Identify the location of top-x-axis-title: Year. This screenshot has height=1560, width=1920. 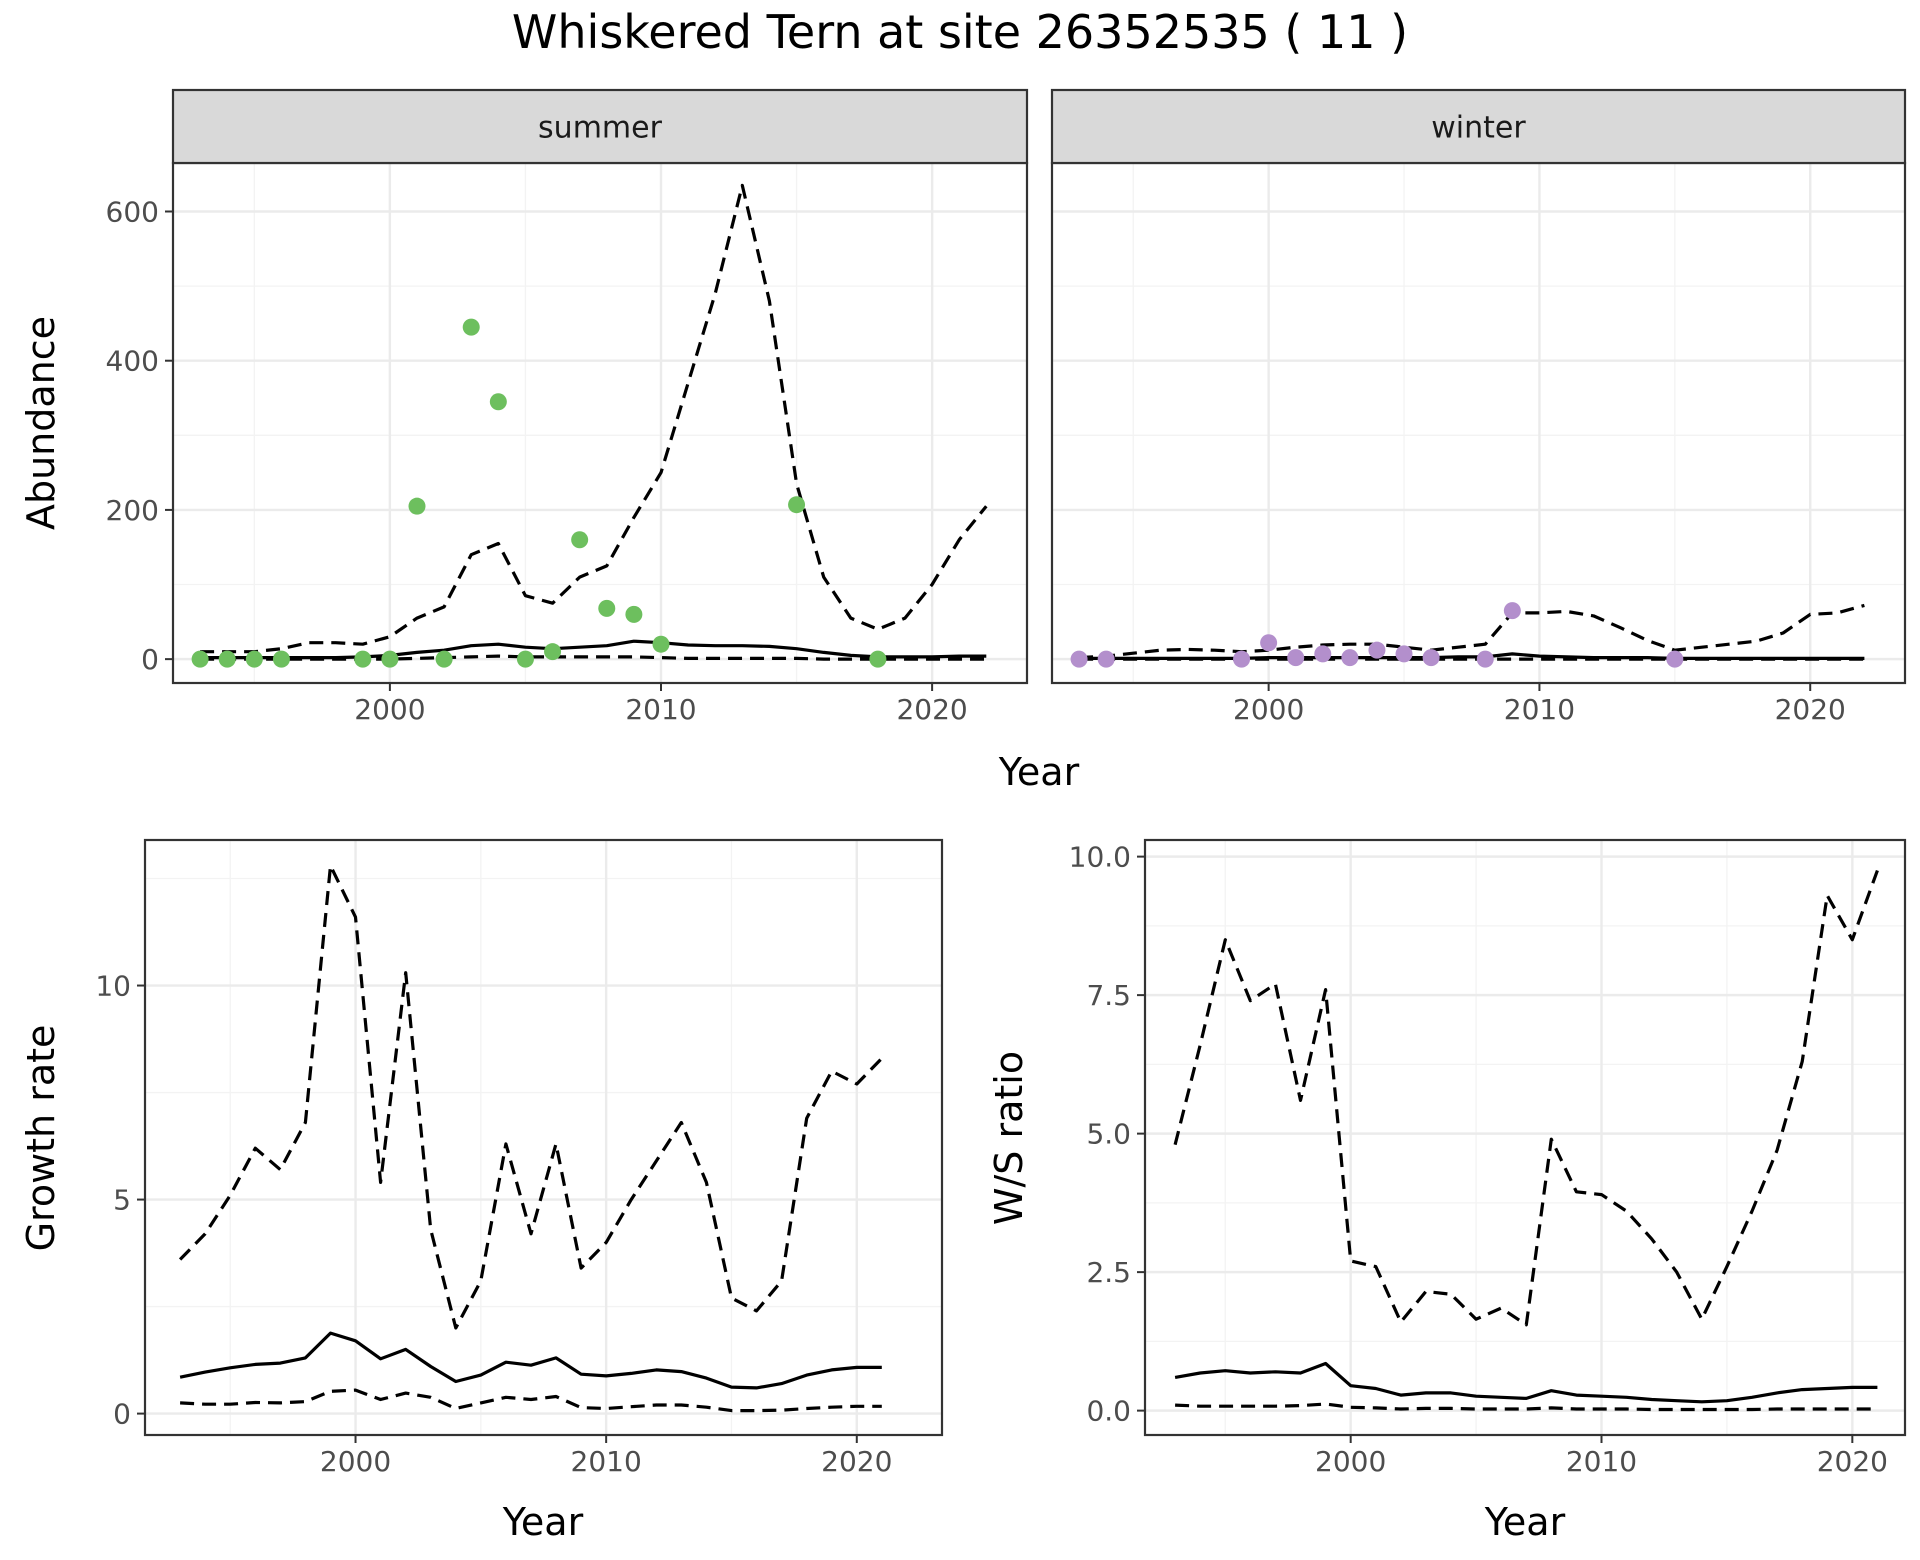
(1039, 772).